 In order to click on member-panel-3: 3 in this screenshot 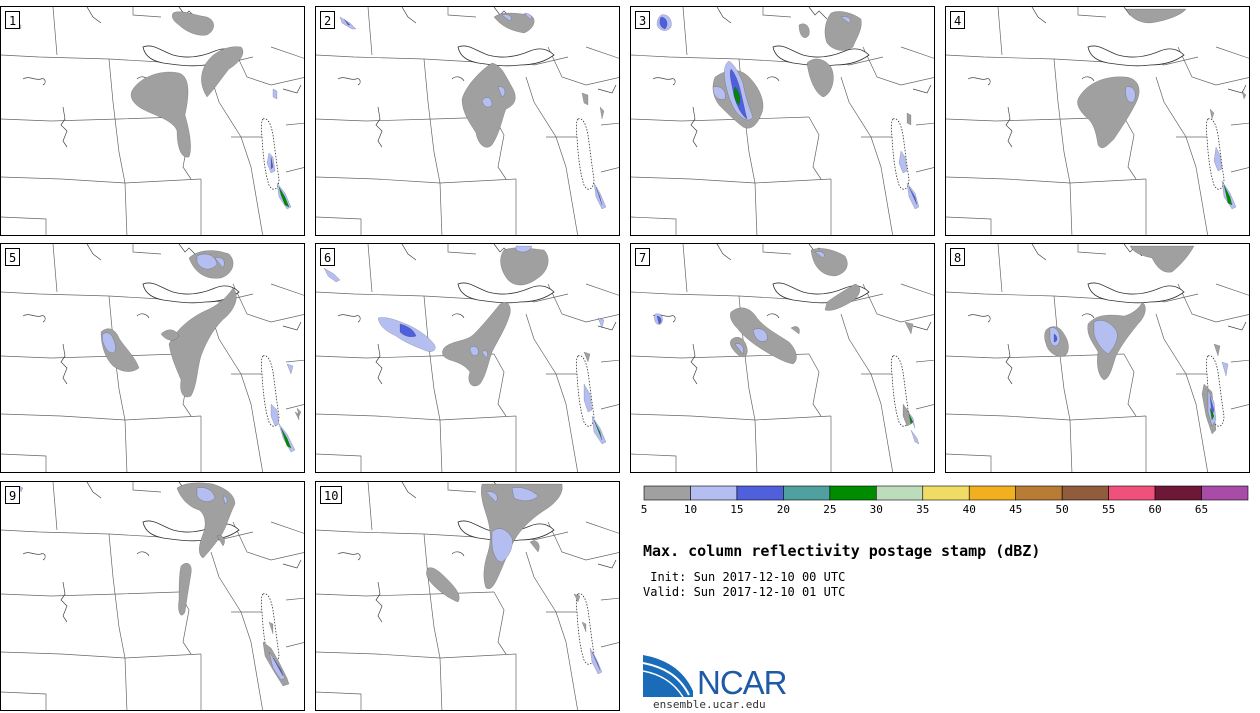, I will do `click(782, 121)`.